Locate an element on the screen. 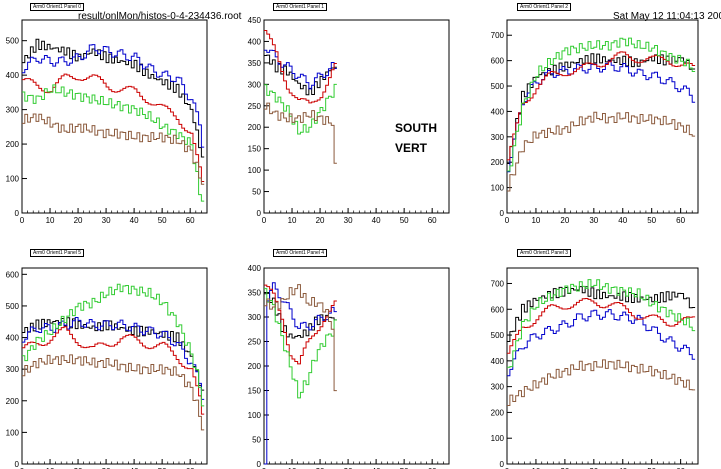  panel-title: Arm0 Orient1 Panel 2 is located at coordinates (544, 7).